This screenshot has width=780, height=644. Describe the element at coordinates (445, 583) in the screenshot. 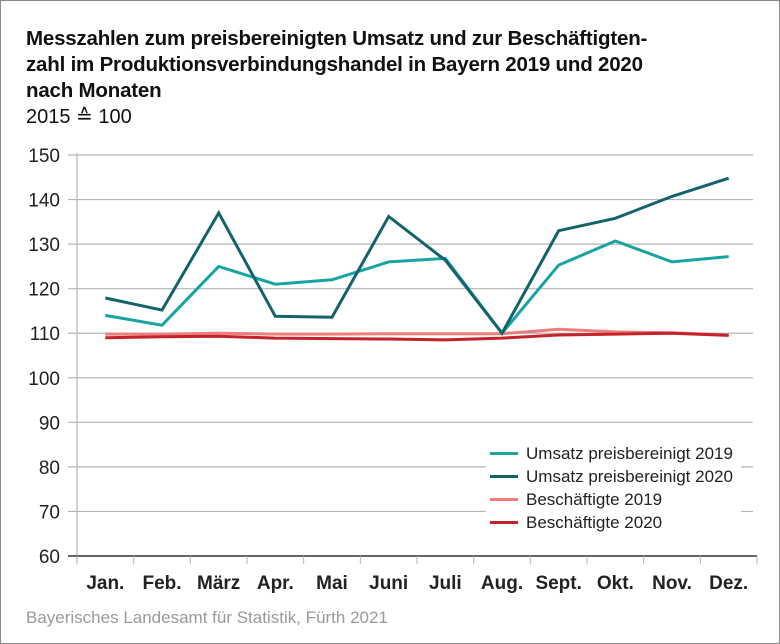

I see `x-tick-label: Juli` at that location.